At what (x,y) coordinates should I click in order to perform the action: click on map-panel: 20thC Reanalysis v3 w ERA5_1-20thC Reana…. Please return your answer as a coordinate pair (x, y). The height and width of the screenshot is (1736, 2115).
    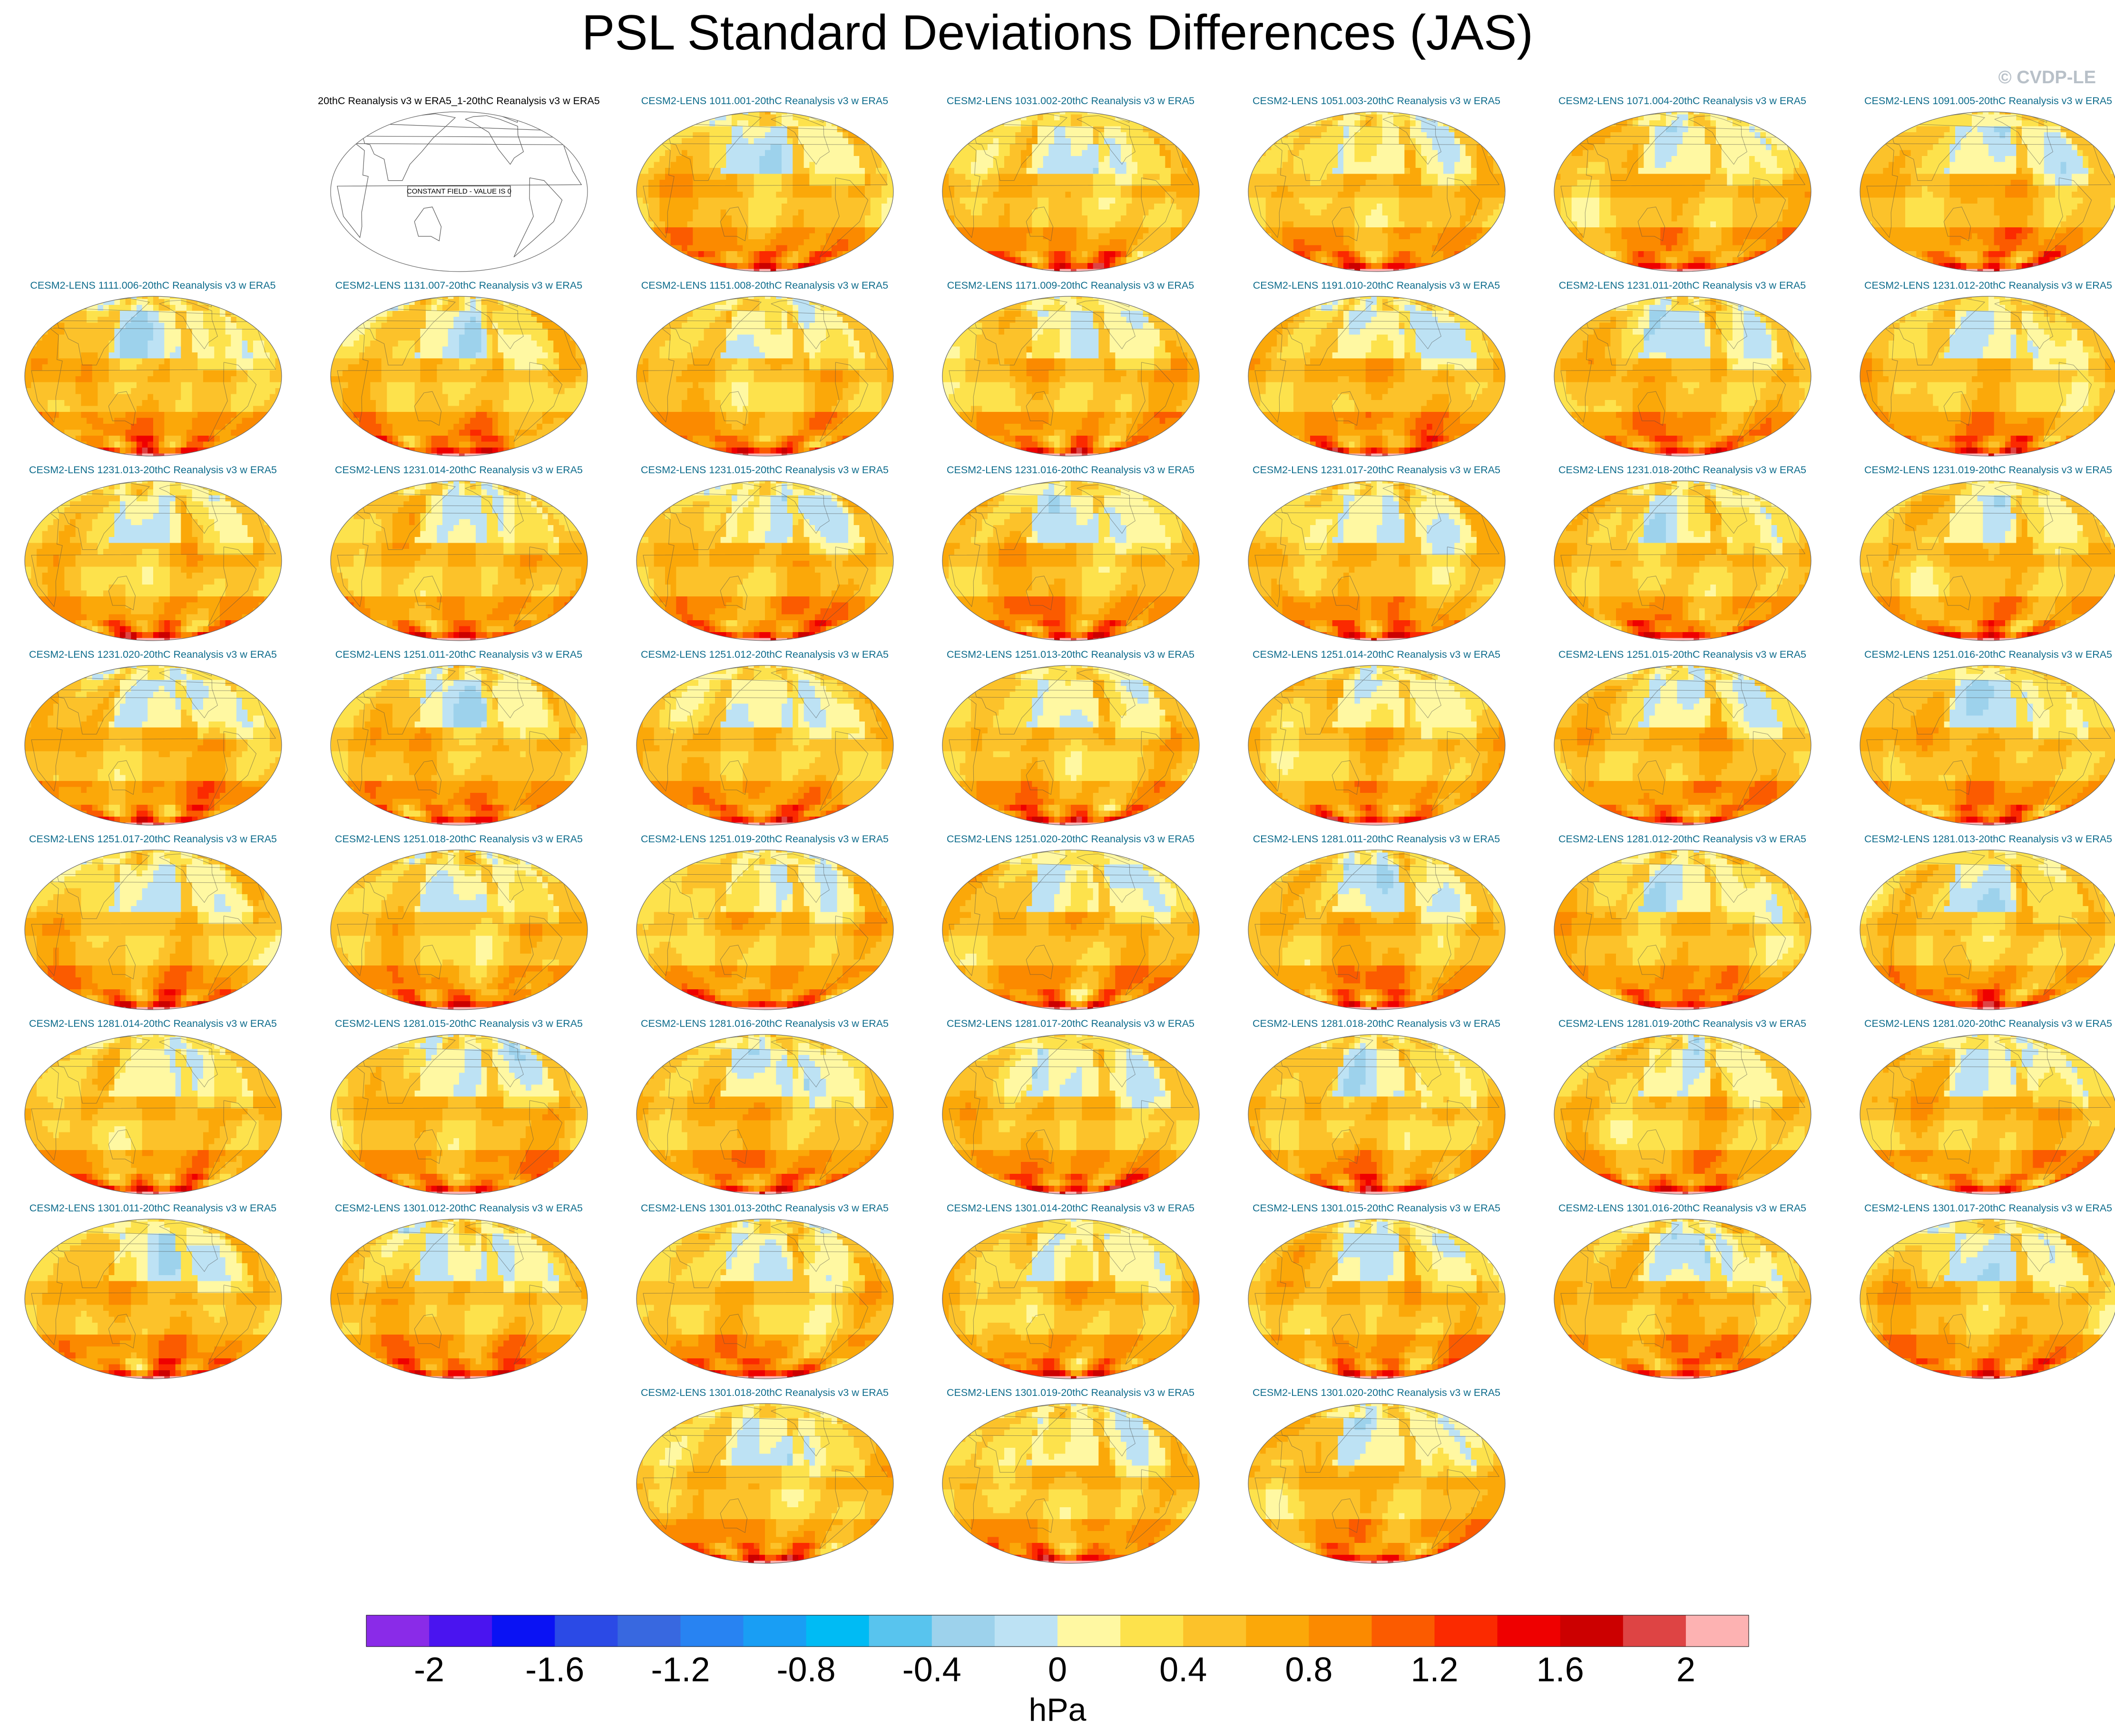
    Looking at the image, I should click on (459, 186).